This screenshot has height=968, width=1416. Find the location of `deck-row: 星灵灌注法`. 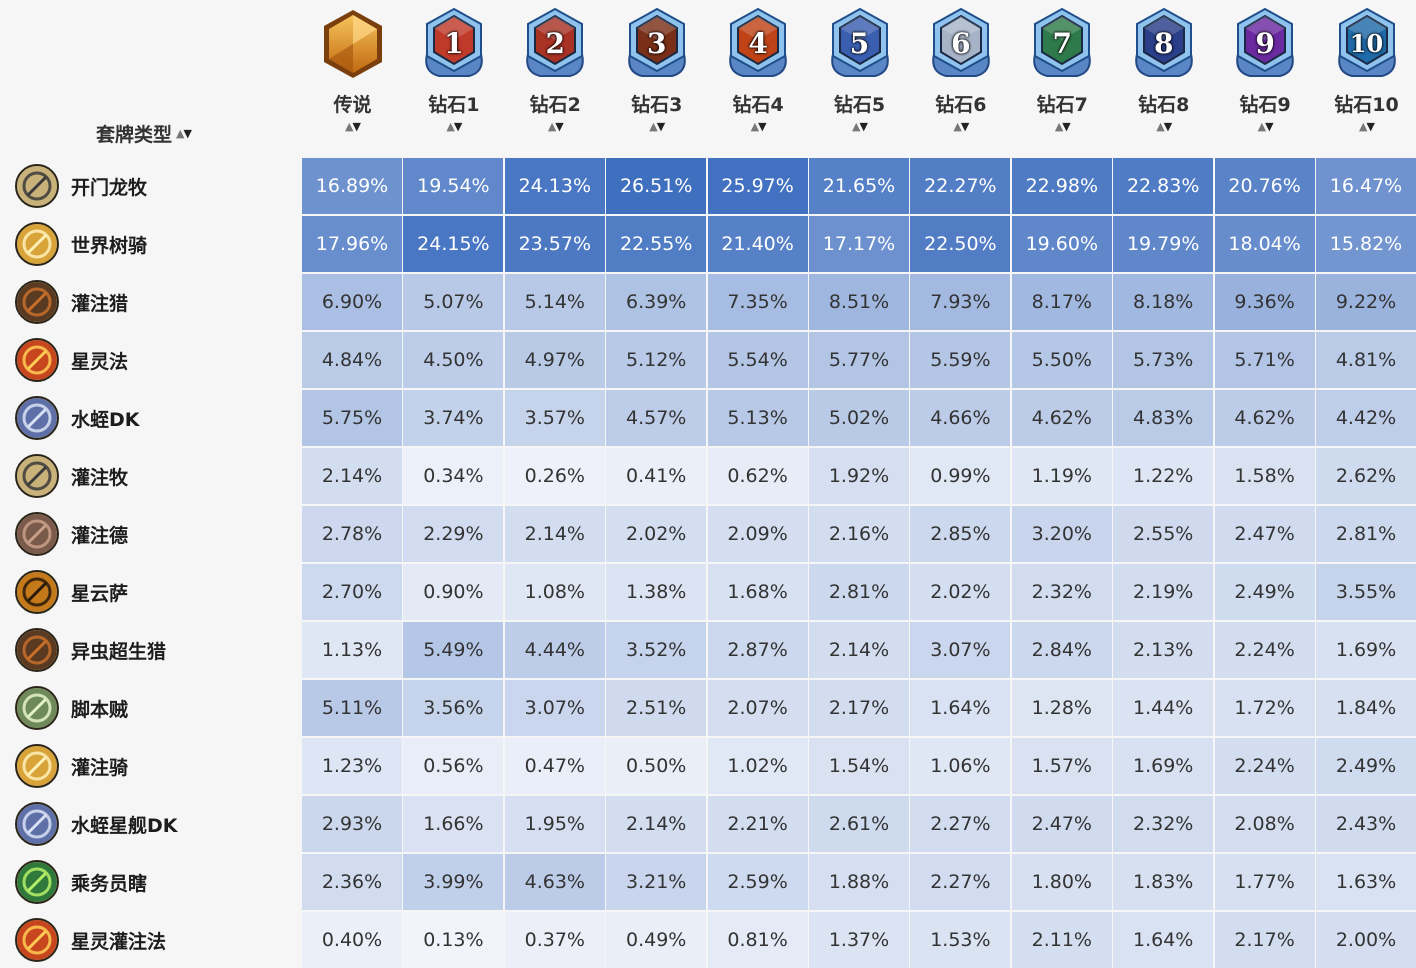

deck-row: 星灵灌注法 is located at coordinates (151, 940).